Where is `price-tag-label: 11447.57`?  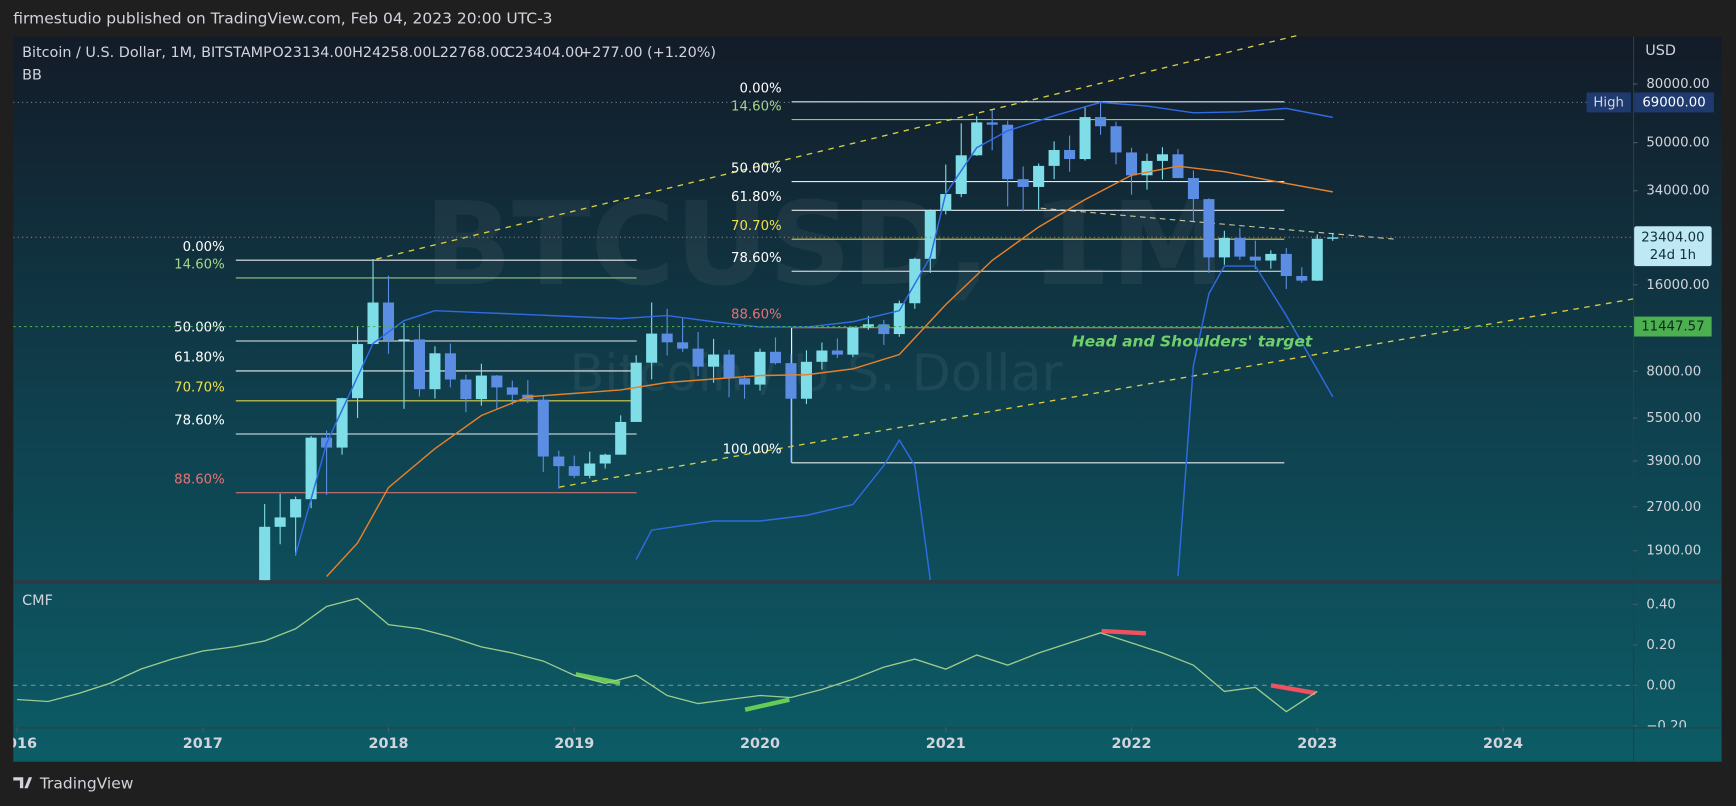
price-tag-label: 11447.57 is located at coordinates (1672, 327).